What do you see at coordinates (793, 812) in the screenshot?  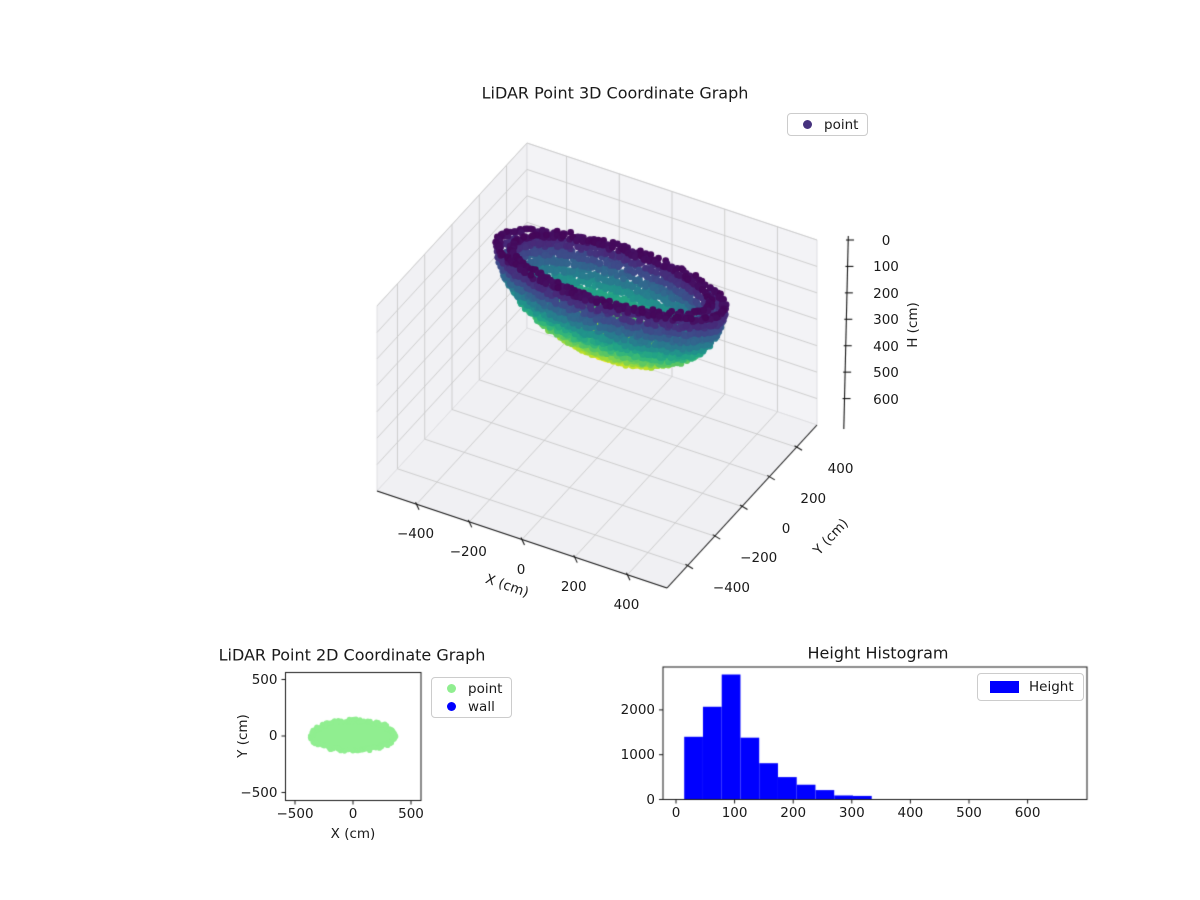 I see `hist-x-tick-label: 200` at bounding box center [793, 812].